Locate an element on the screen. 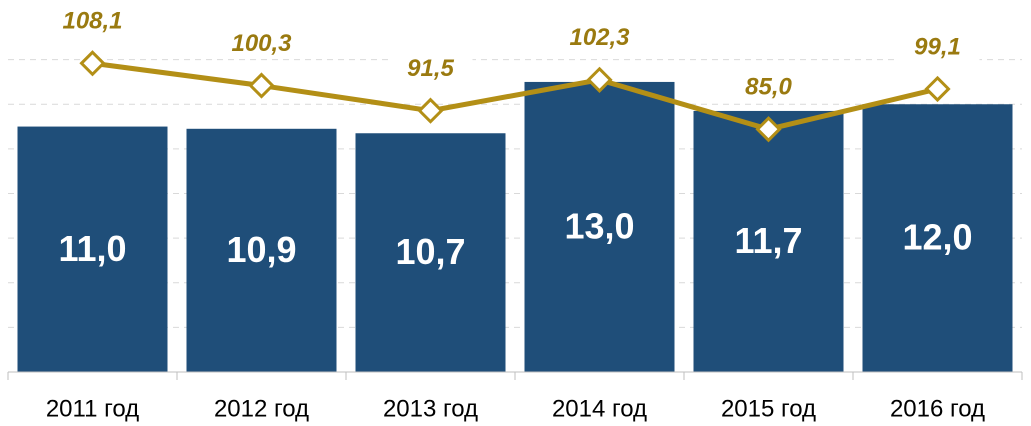  line-value-label: 108,1 is located at coordinates (92, 21).